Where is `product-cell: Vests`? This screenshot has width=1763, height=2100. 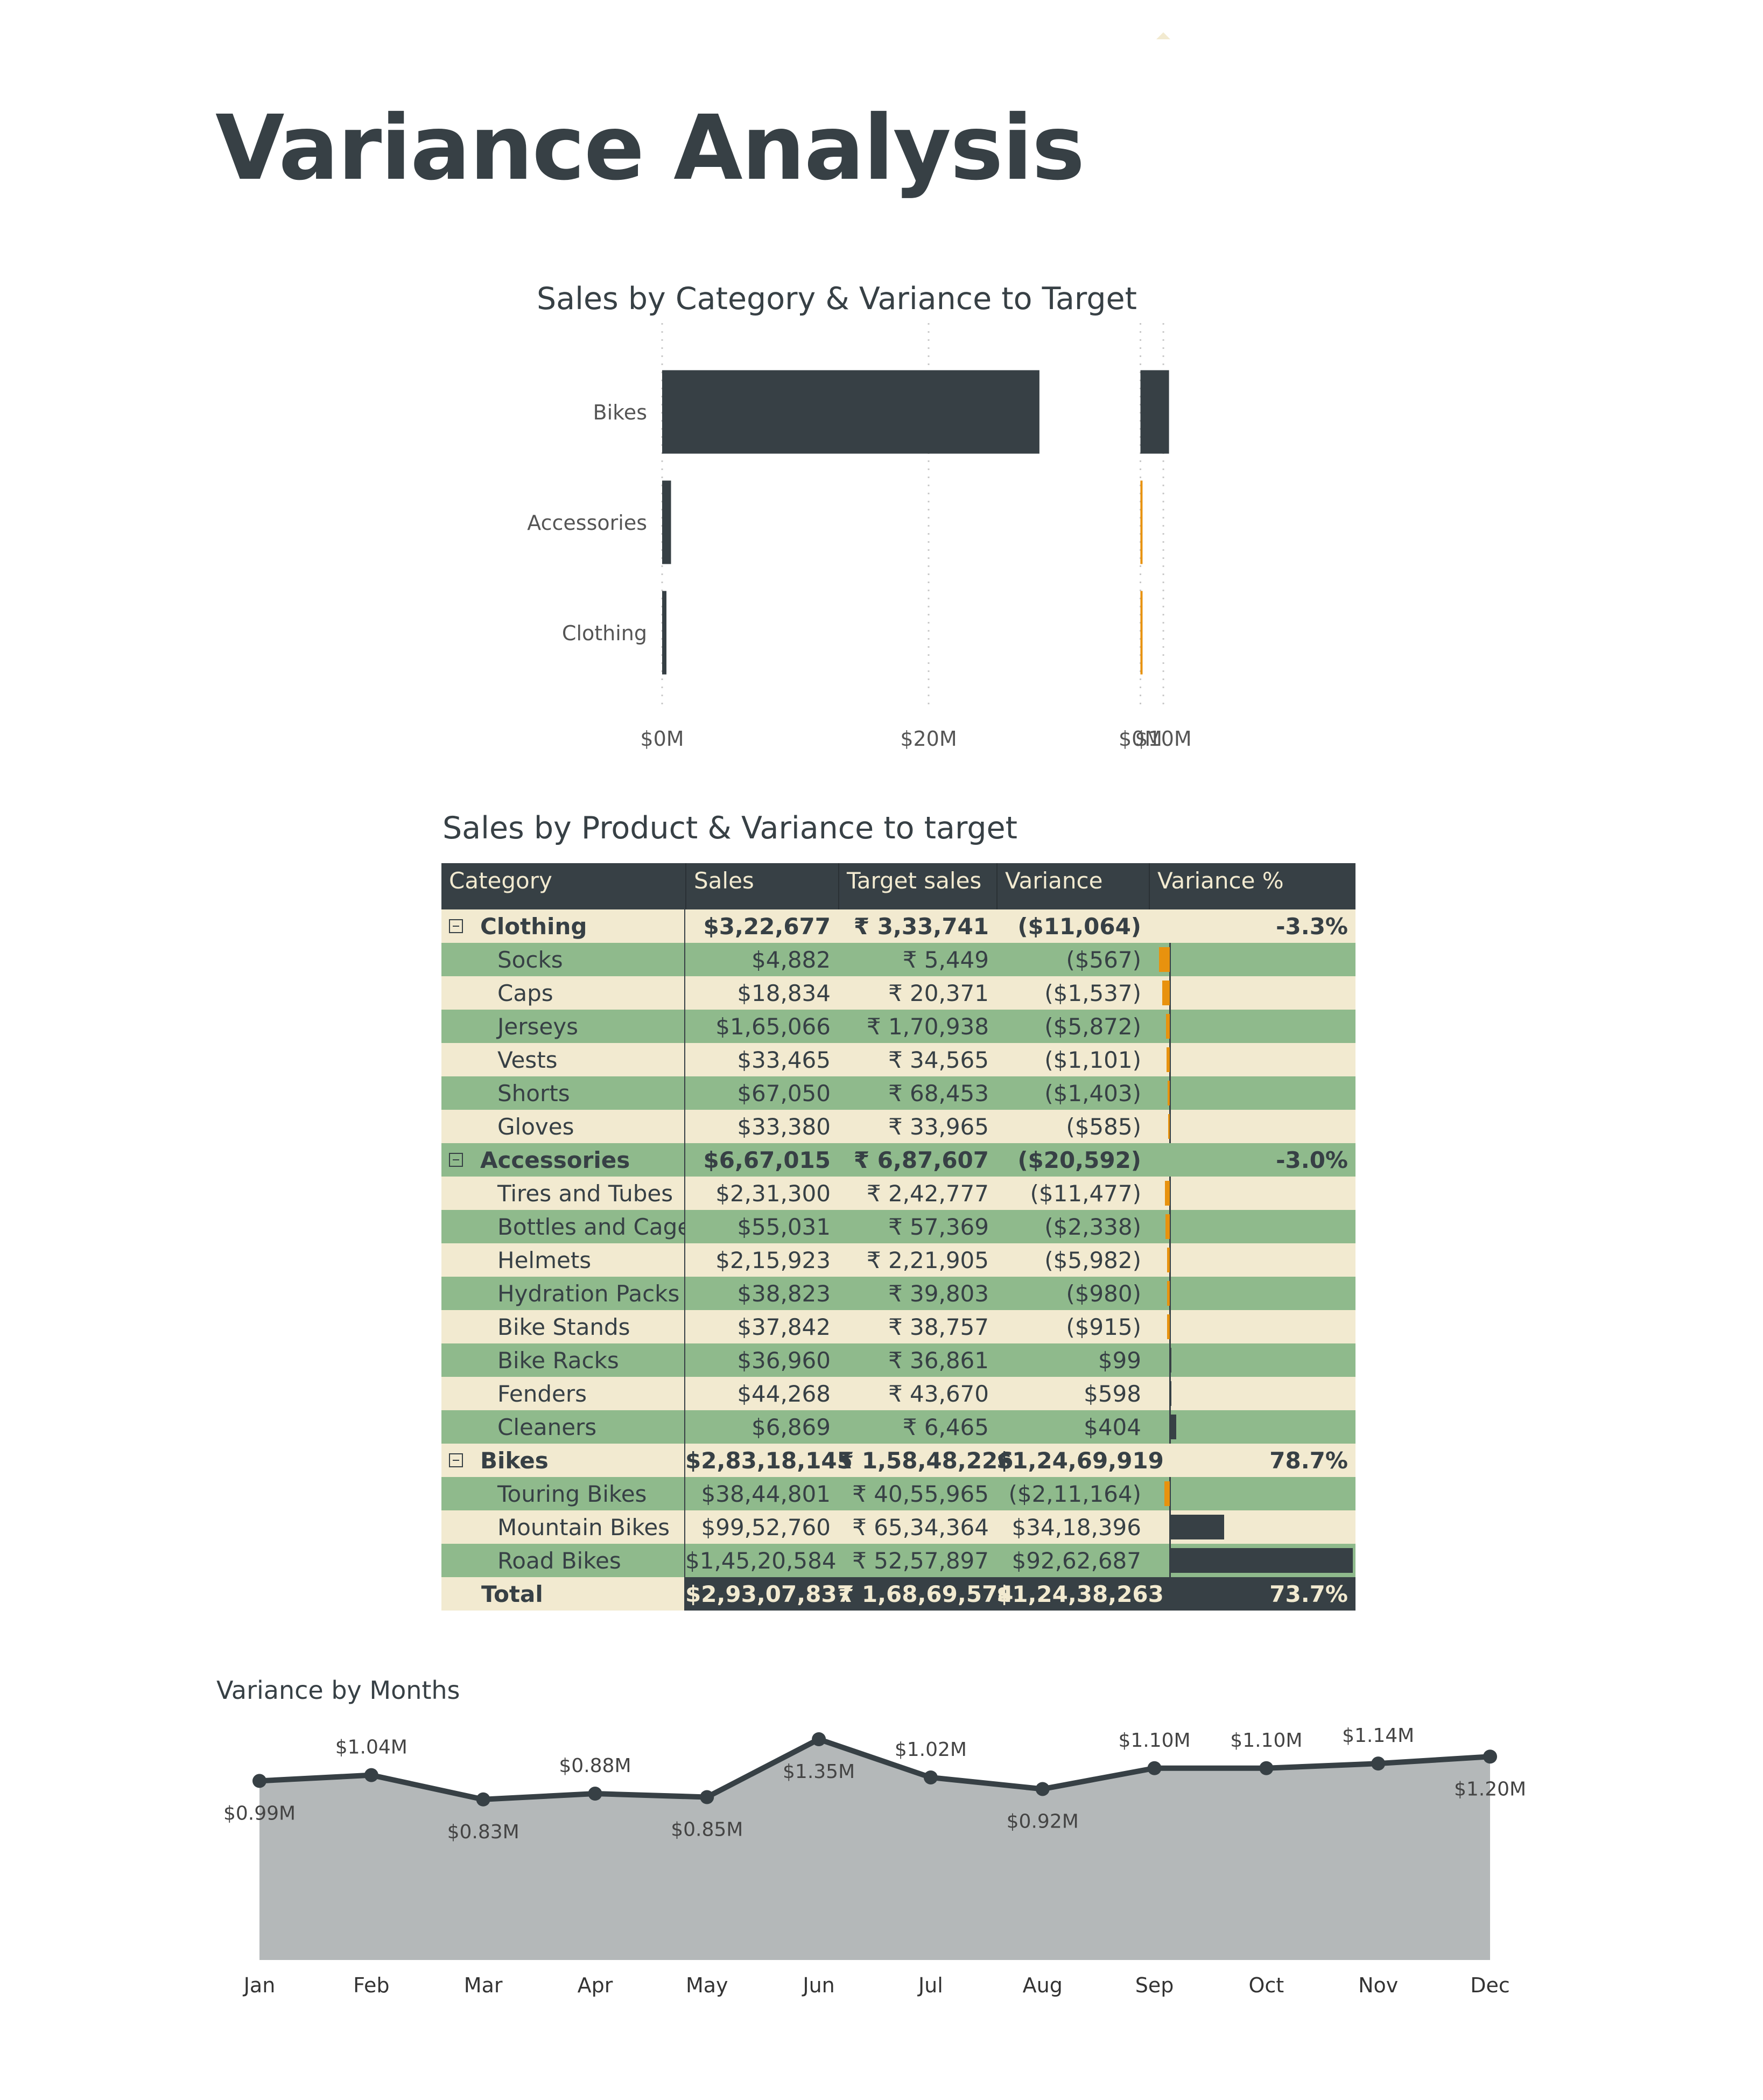
product-cell: Vests is located at coordinates (563, 1059).